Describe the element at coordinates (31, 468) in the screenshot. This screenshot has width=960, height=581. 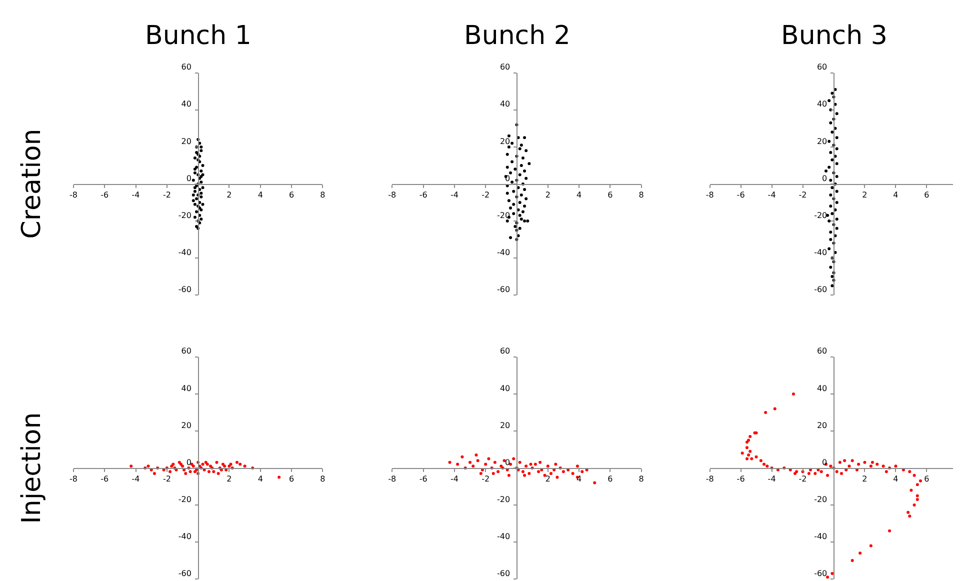
I see `y-axis-title: Injection` at that location.